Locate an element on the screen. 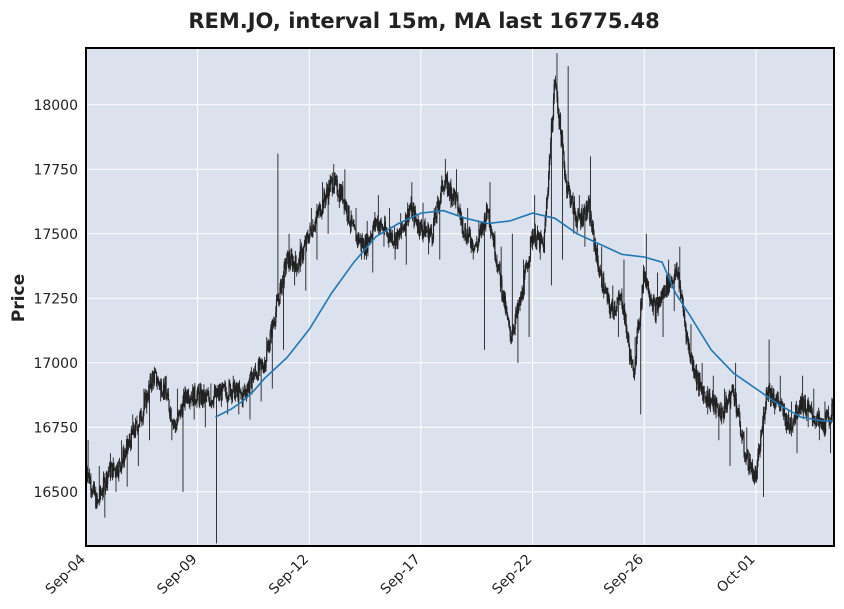 The height and width of the screenshot is (609, 844). y-tick-label: 17000 is located at coordinates (55, 364).